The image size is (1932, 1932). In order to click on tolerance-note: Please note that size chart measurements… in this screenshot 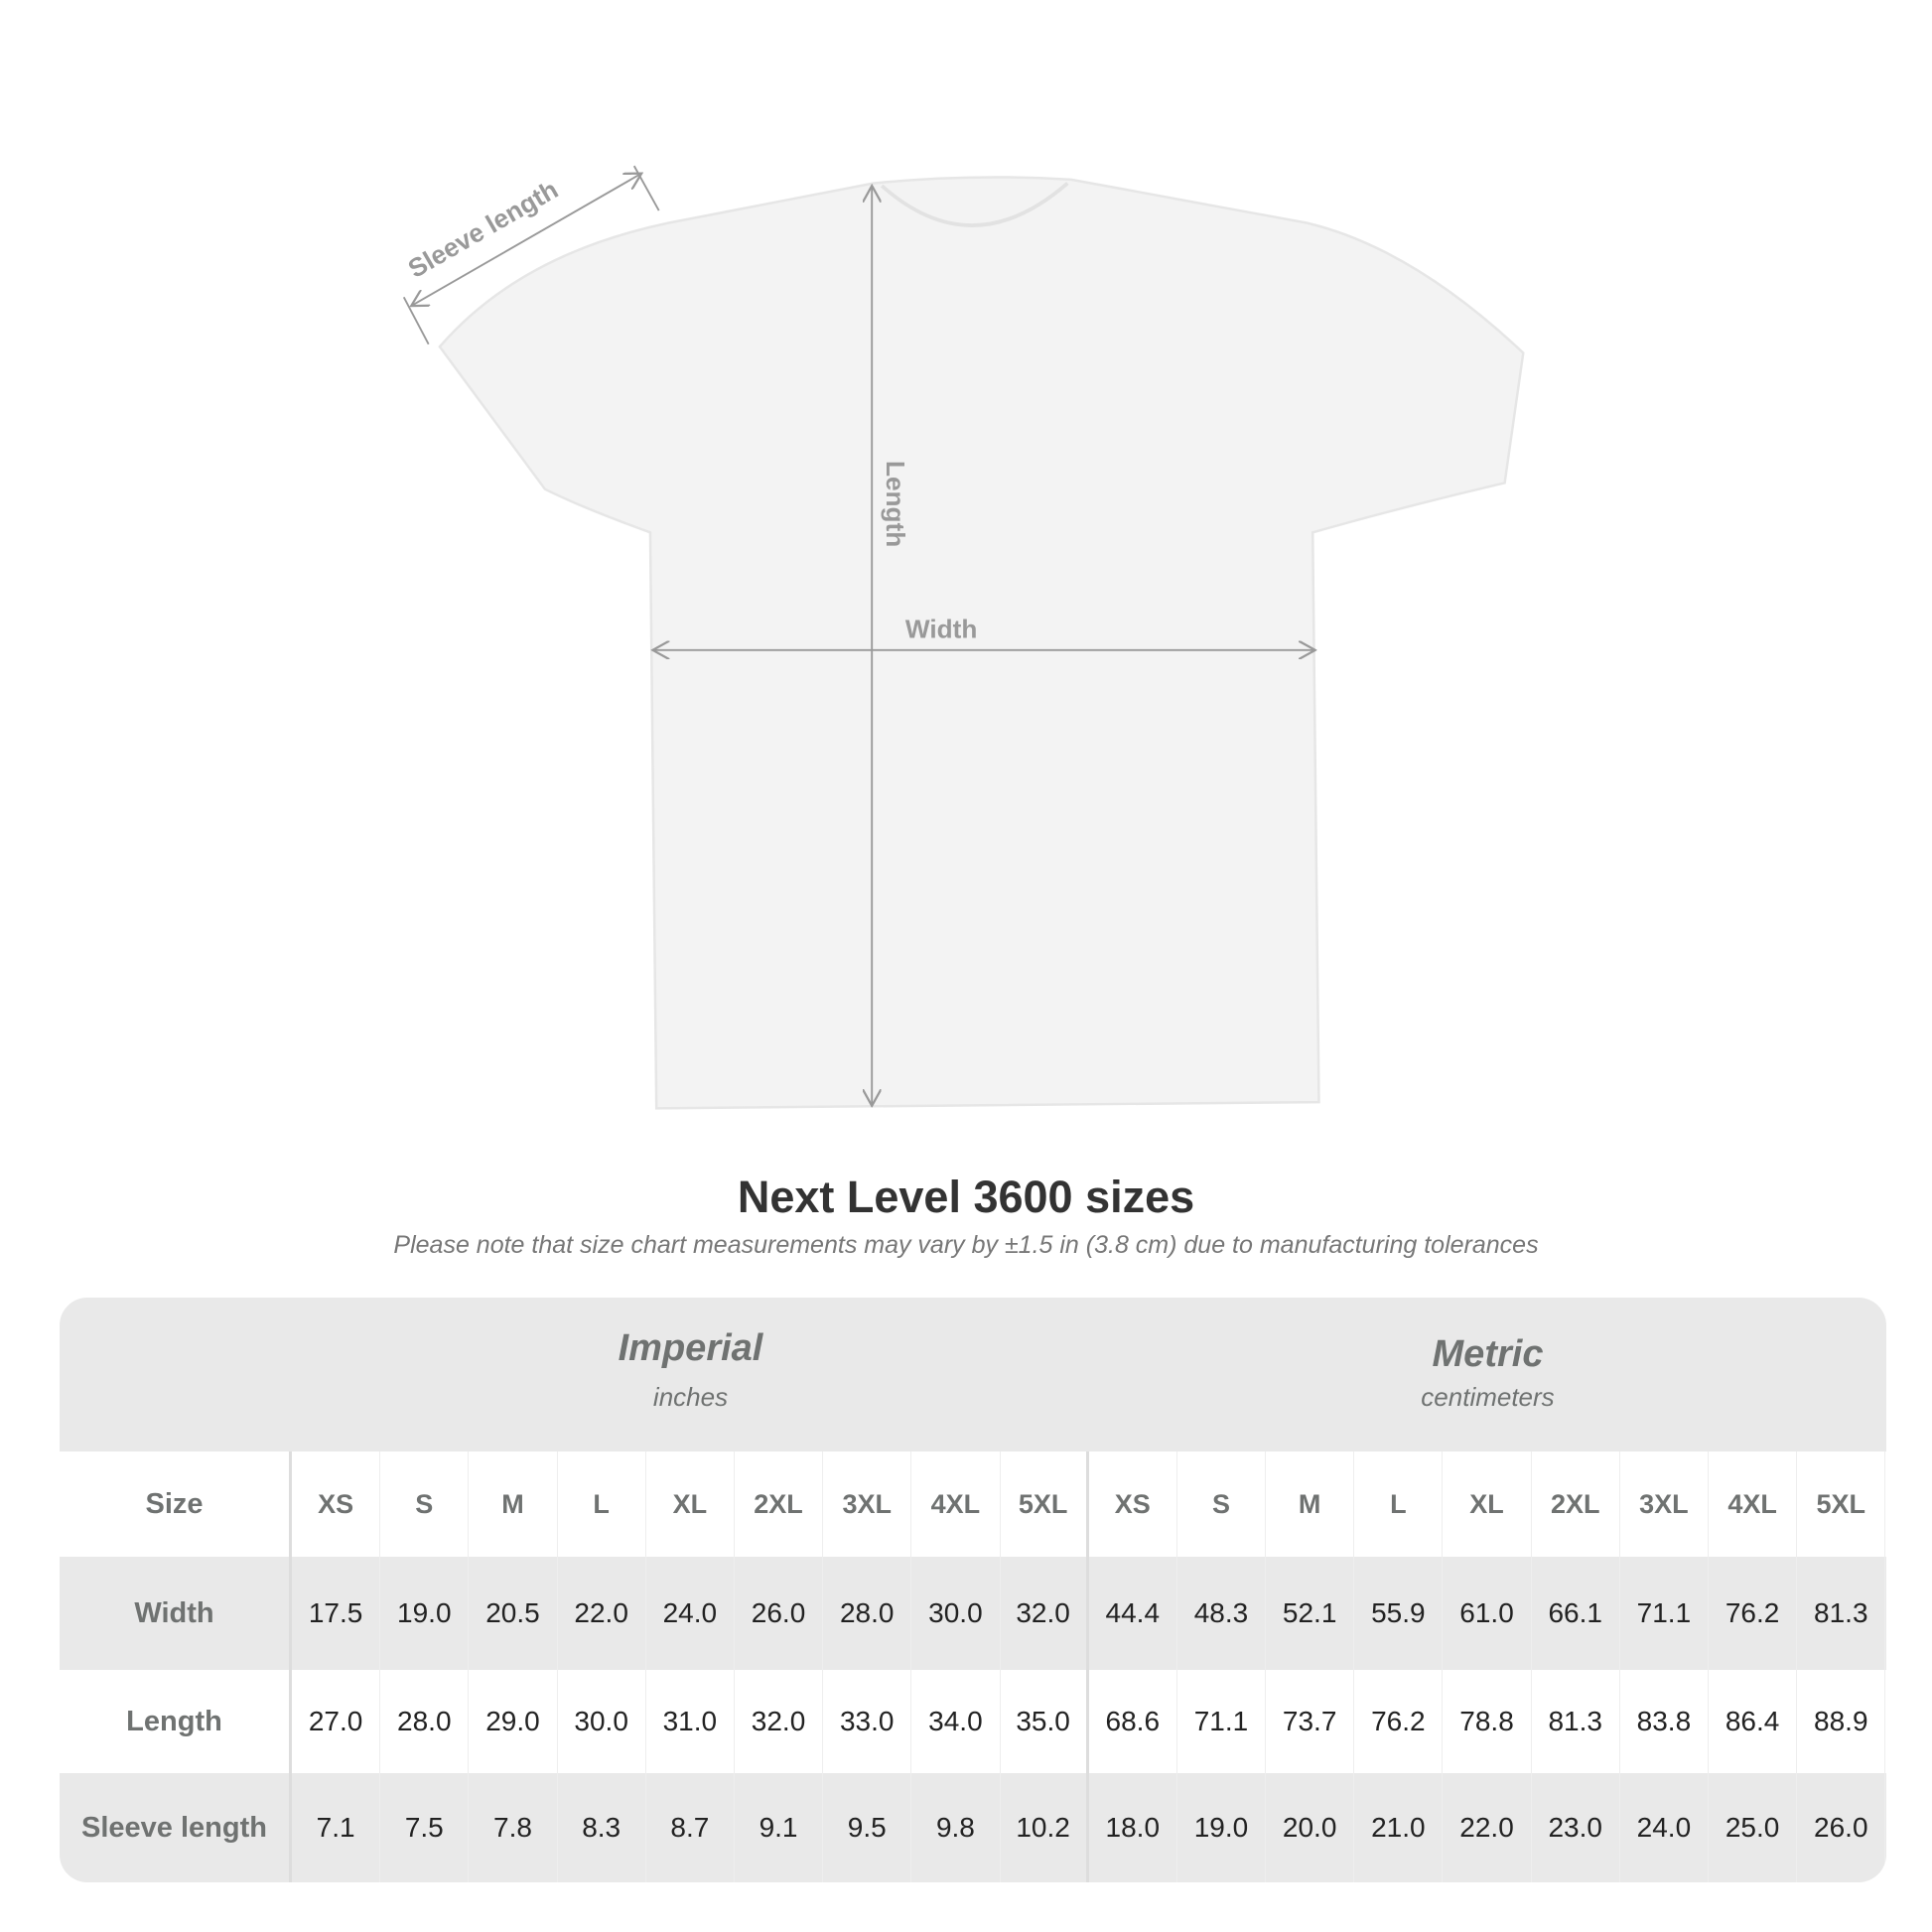, I will do `click(966, 1245)`.